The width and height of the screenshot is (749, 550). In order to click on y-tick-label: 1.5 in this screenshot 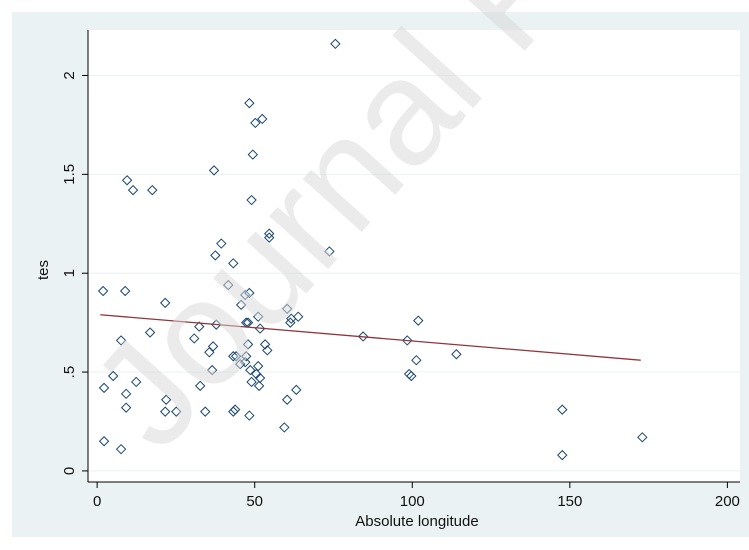, I will do `click(69, 174)`.